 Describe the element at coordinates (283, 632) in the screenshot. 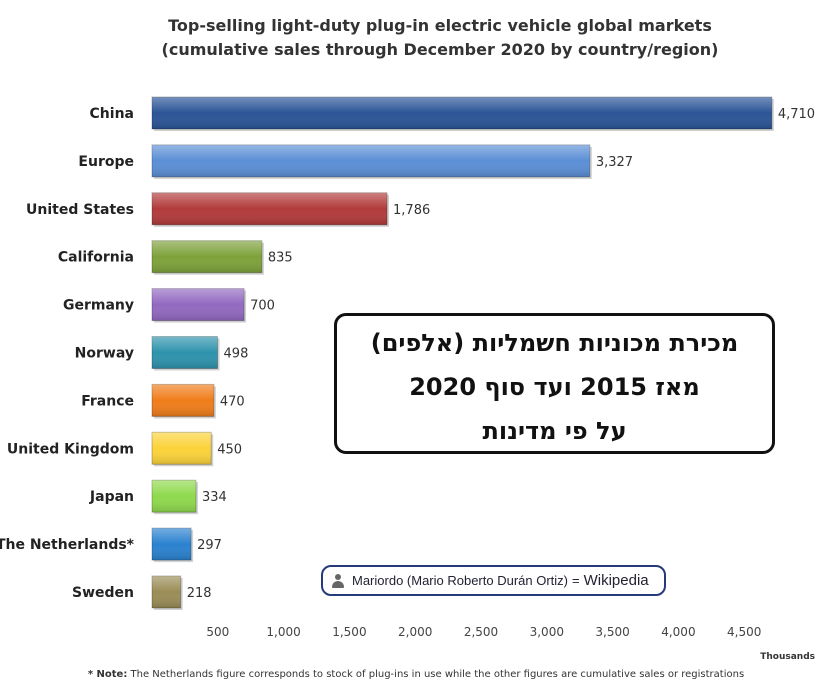

I see `x-tick-label: 1,000` at that location.